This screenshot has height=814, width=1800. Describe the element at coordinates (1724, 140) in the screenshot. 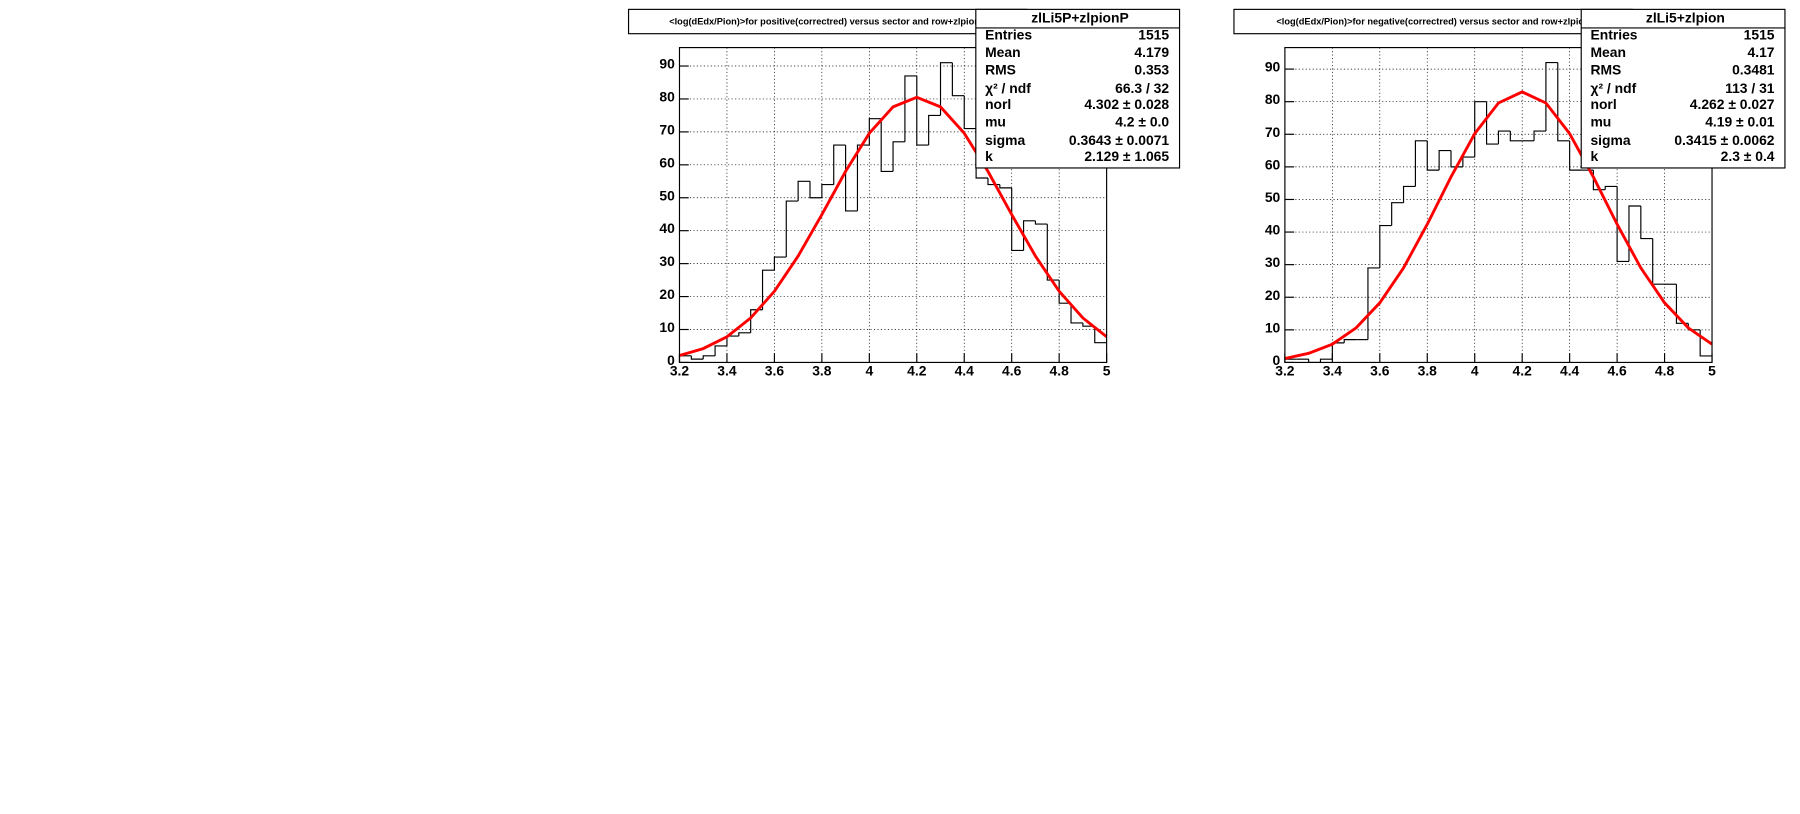

I see `stats-value: 0.3415 ± 0.0062` at that location.